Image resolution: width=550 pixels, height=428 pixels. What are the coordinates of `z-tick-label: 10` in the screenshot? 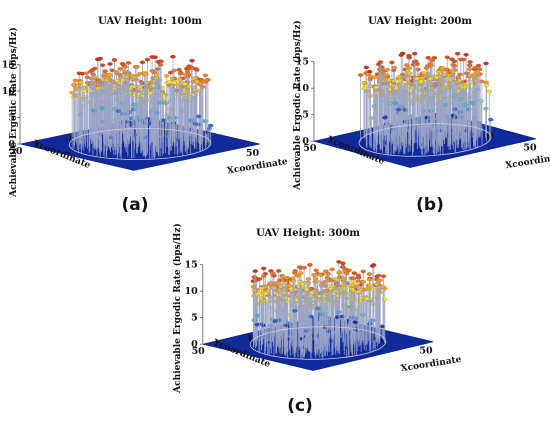 It's located at (303, 88).